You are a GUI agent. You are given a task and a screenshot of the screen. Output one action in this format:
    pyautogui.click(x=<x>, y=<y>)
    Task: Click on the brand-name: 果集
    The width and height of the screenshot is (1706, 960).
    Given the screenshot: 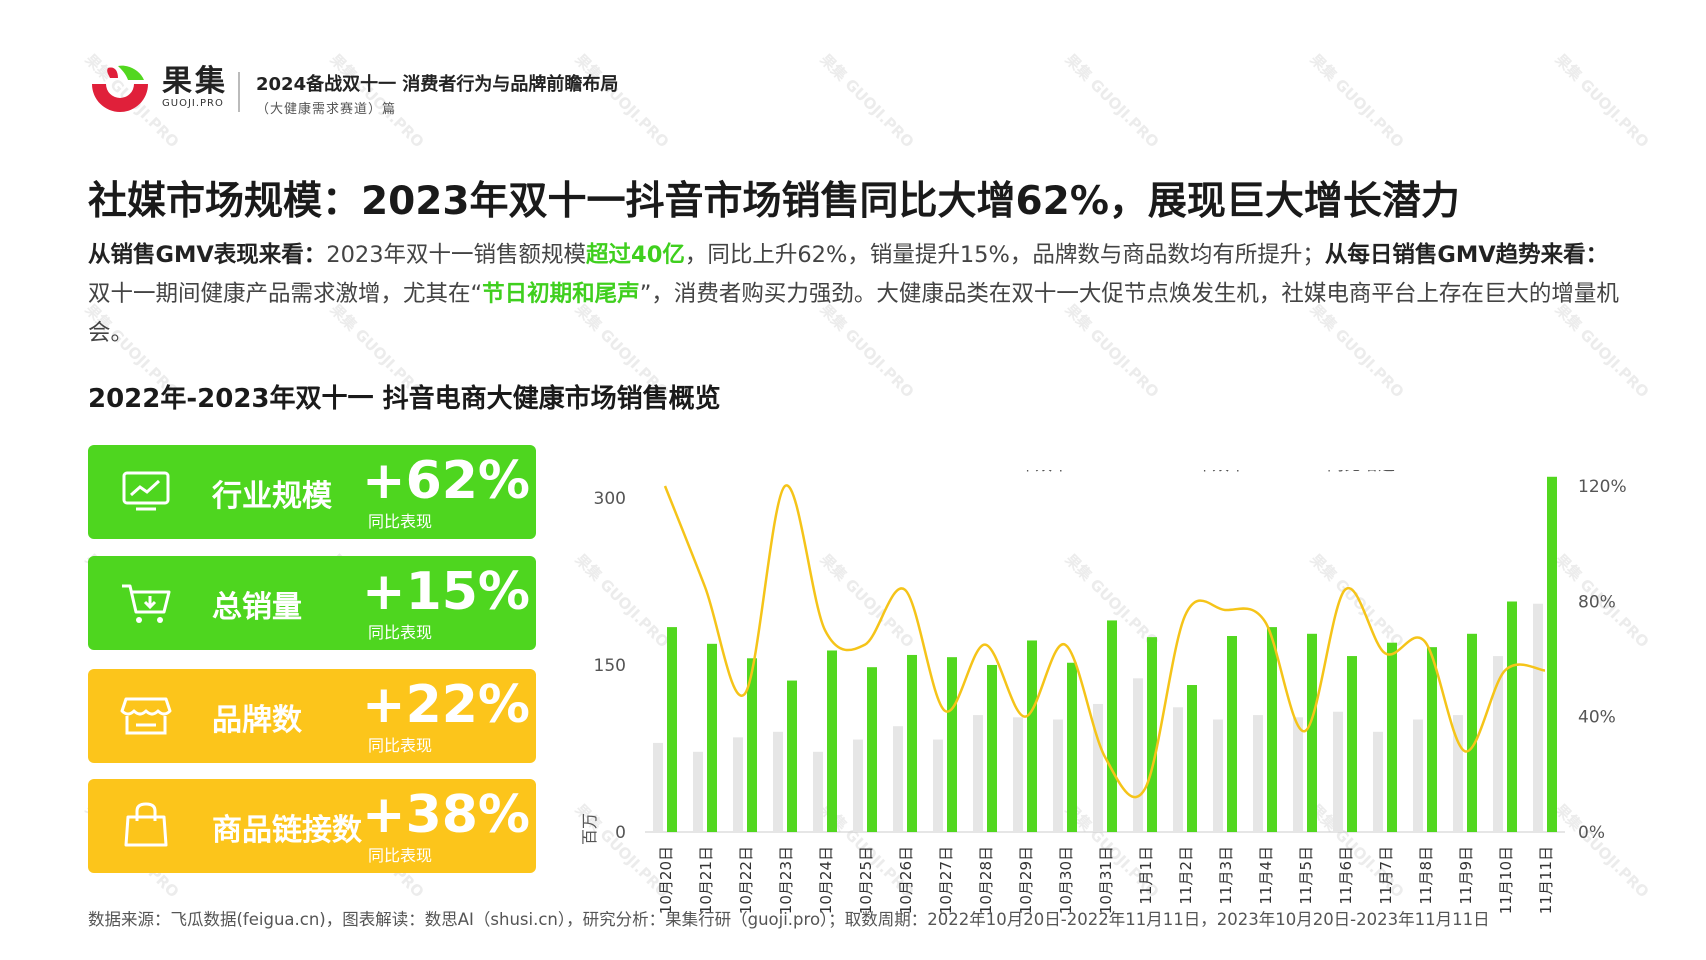 What is the action you would take?
    pyautogui.click(x=195, y=81)
    